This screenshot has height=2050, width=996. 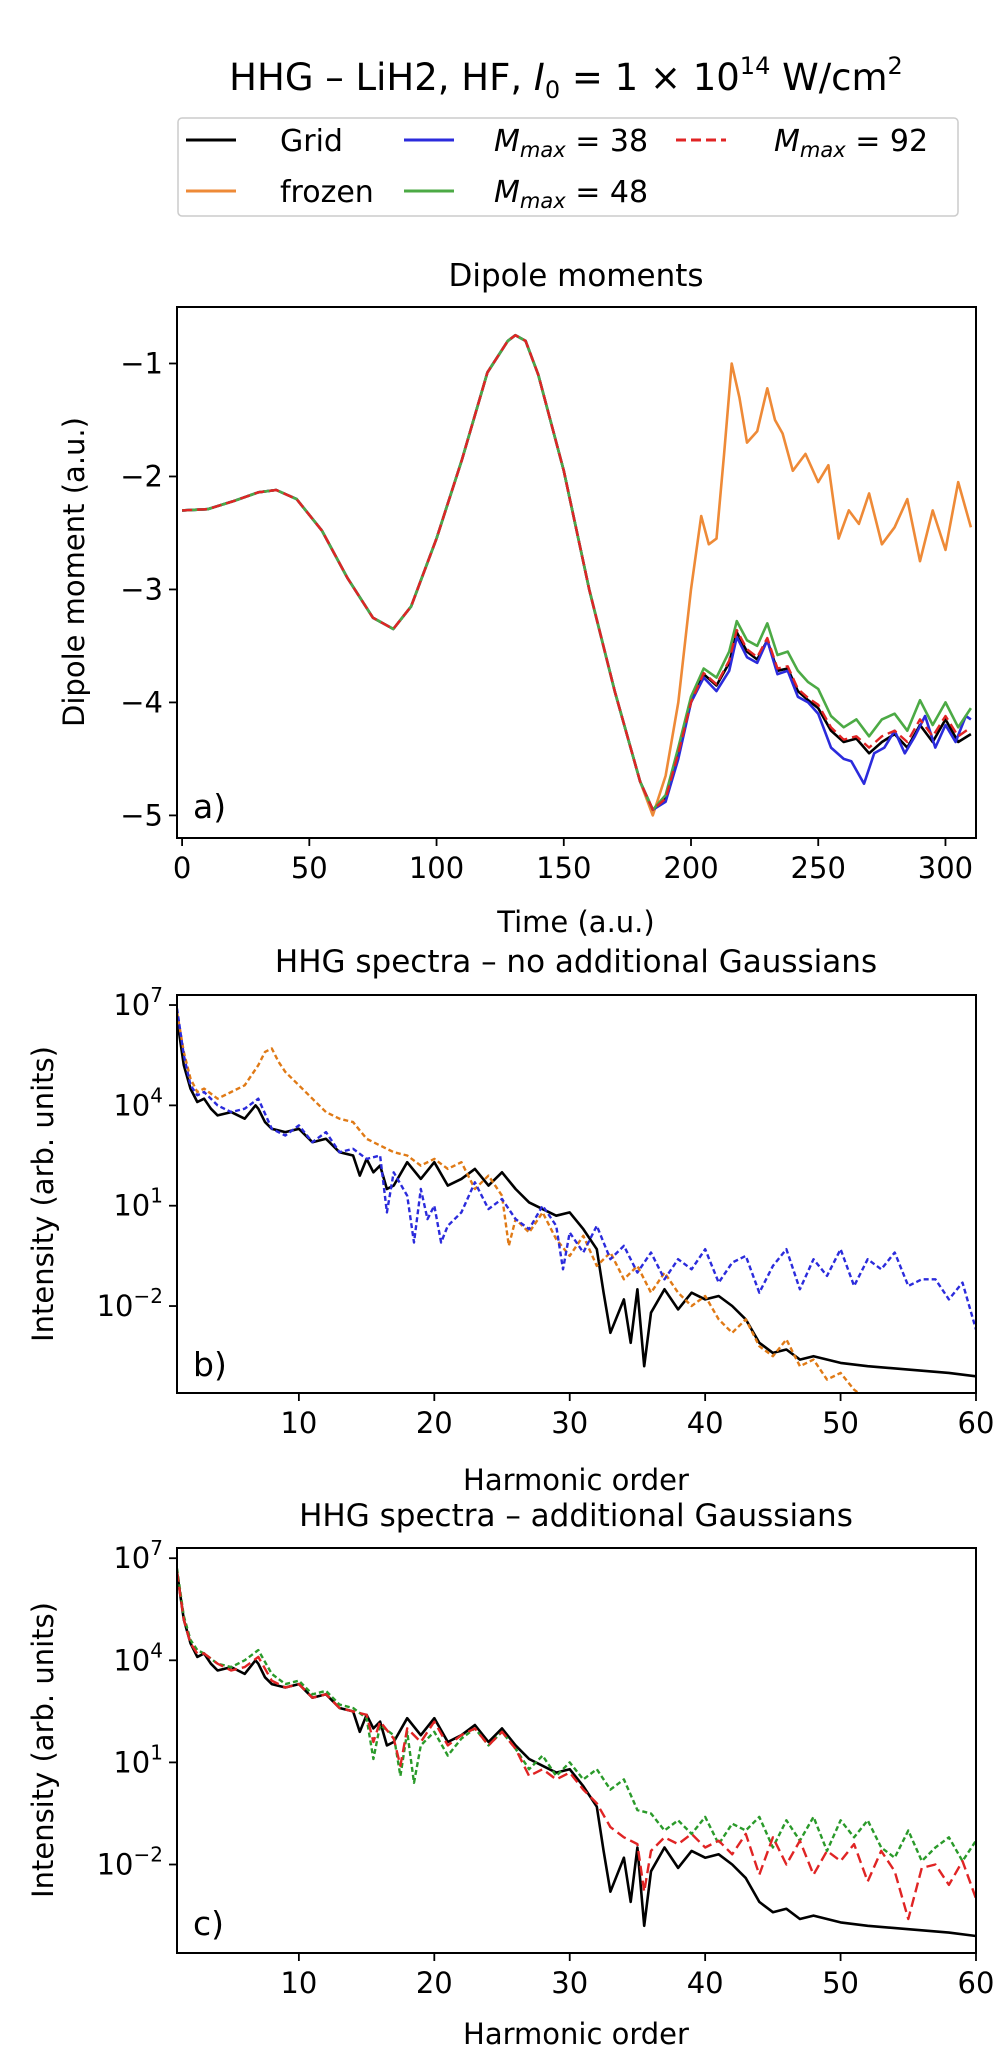 I want to click on panel-b-label: b), so click(x=210, y=1364).